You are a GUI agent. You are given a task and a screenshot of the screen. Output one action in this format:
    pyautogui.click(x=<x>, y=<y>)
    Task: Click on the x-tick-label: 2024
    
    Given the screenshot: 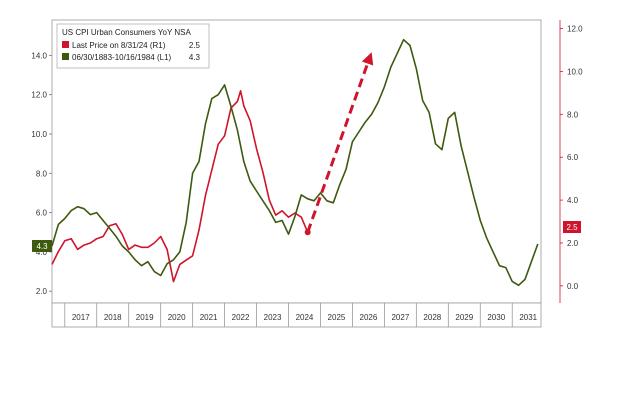 What is the action you would take?
    pyautogui.click(x=305, y=317)
    